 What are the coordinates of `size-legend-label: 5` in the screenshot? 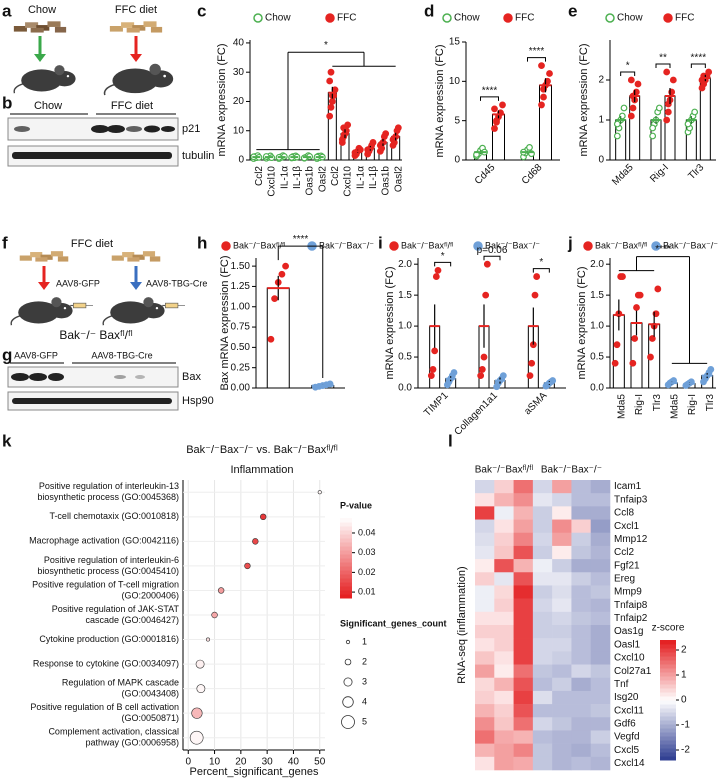 It's located at (364, 721).